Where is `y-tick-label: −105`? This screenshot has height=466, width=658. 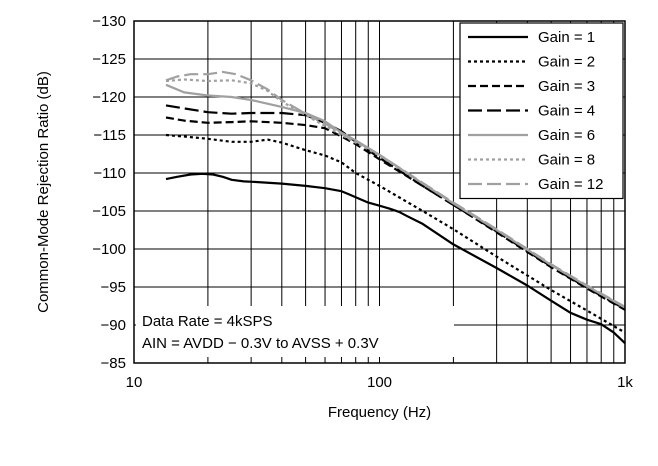 y-tick-label: −105 is located at coordinates (109, 211).